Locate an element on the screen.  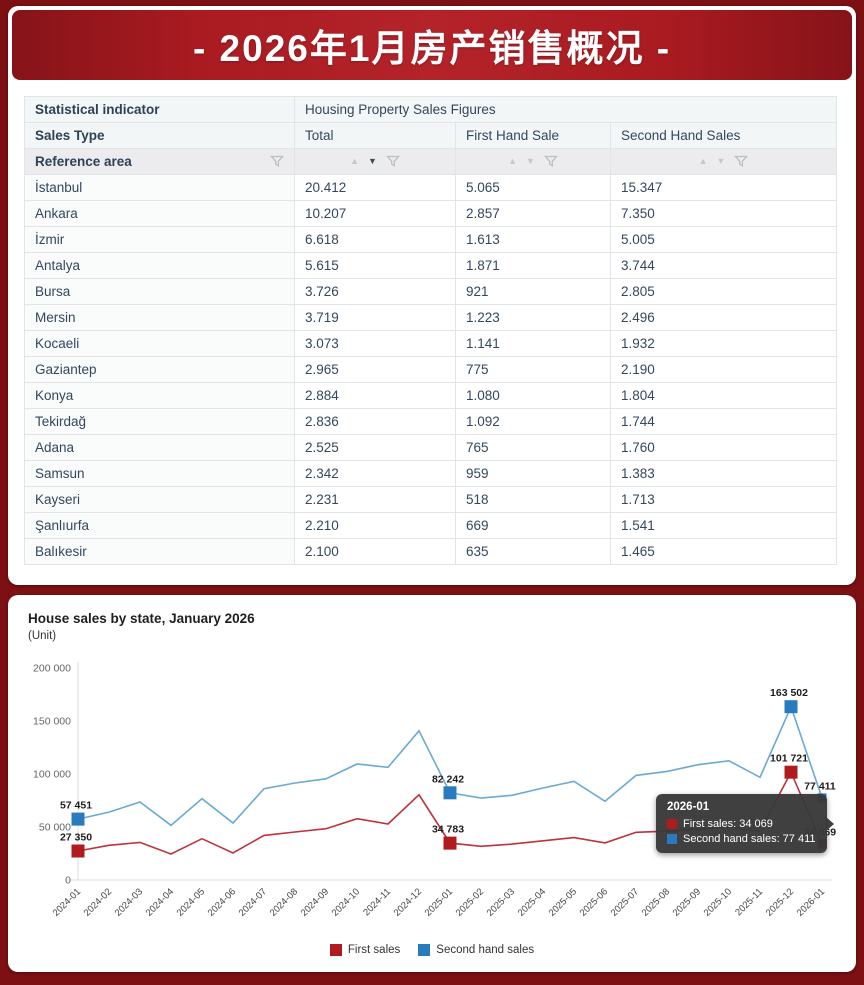
value-cell: 1.871 is located at coordinates (533, 265).